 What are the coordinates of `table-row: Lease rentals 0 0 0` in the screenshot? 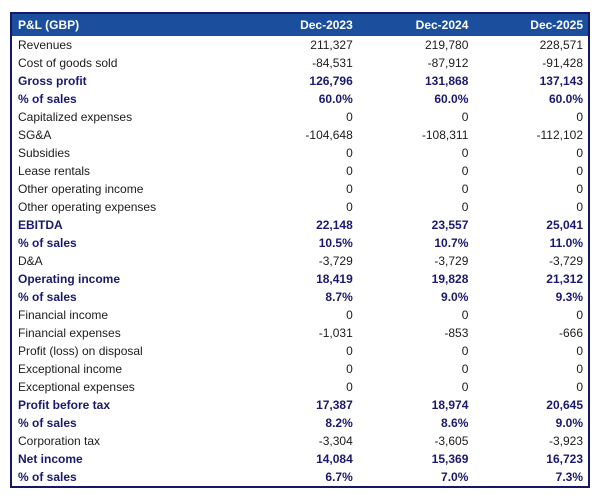 It's located at (300, 171).